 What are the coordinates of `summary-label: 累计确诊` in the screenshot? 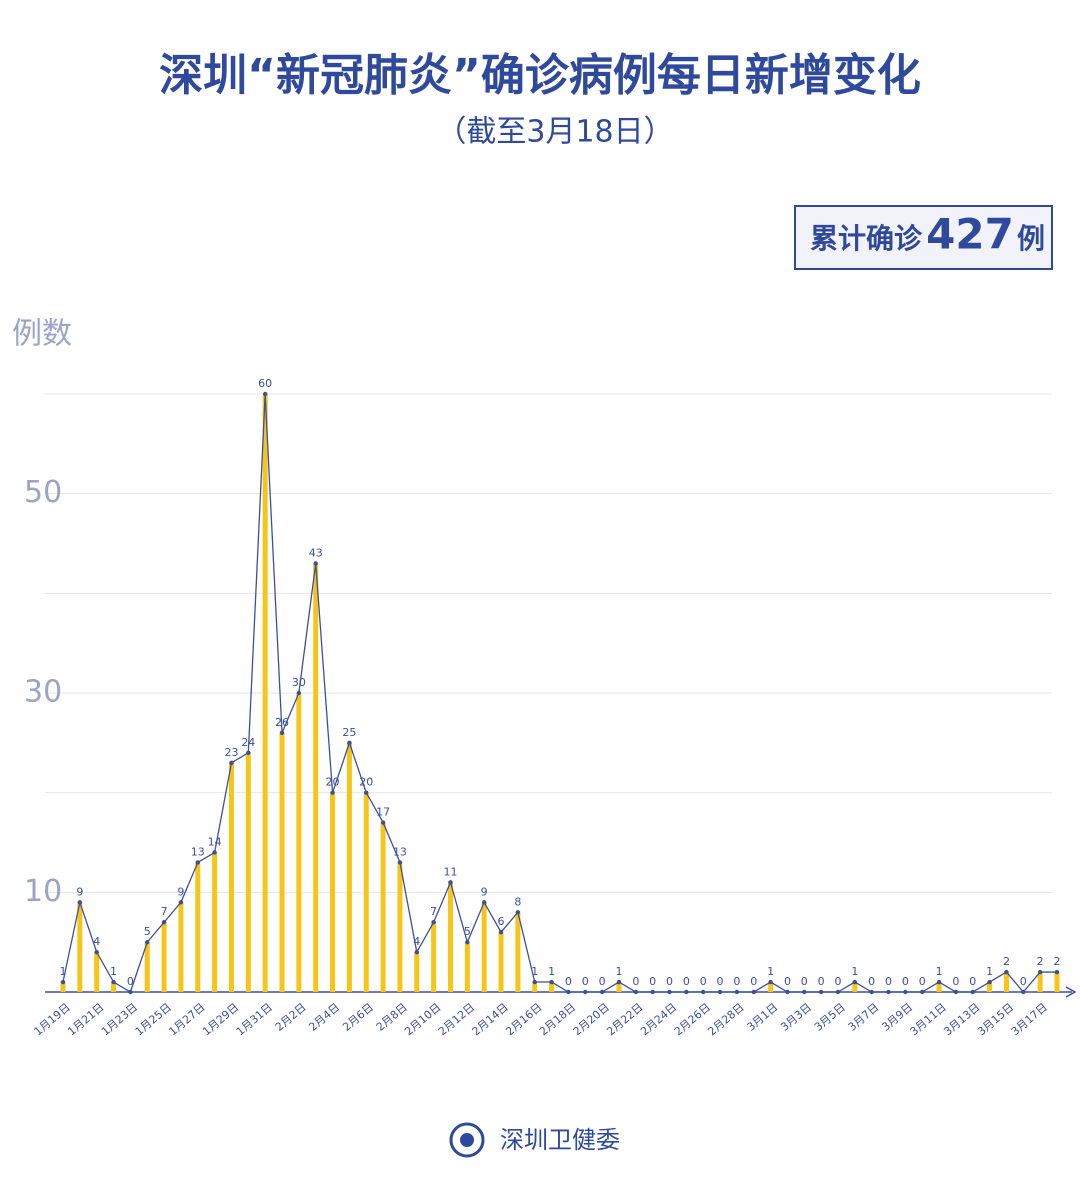 It's located at (866, 238).